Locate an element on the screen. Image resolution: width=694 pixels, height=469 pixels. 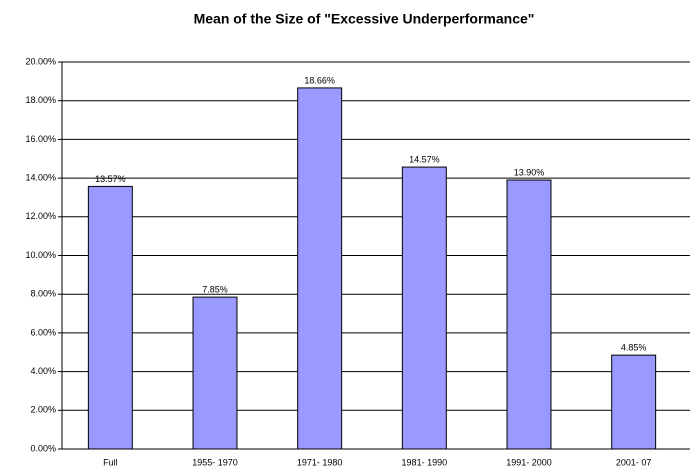
y-tick-label: 4.00% is located at coordinates (43, 371).